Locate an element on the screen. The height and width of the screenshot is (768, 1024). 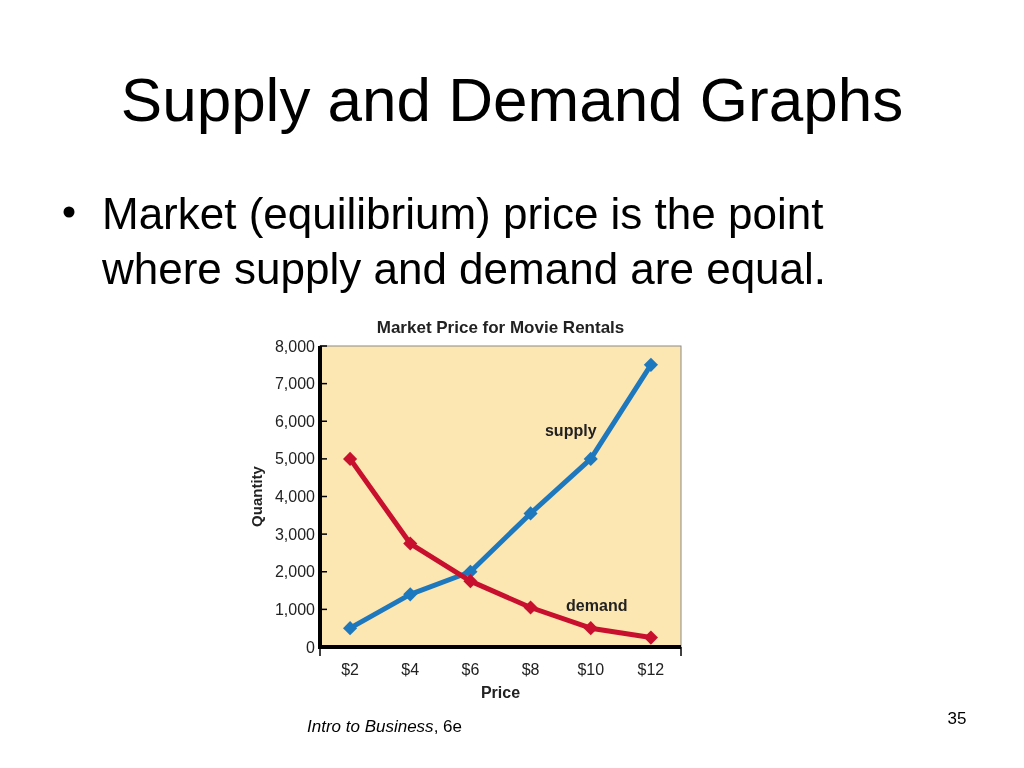
y-tick-label: 8,000 is located at coordinates (295, 346).